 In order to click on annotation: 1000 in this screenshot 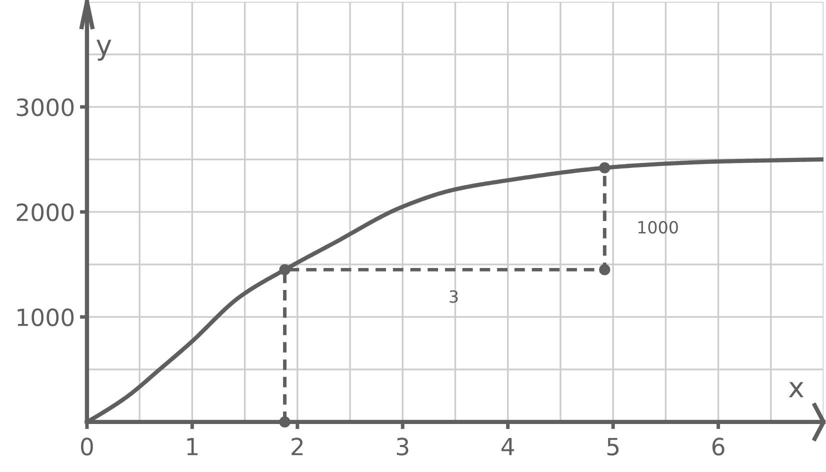, I will do `click(658, 227)`.